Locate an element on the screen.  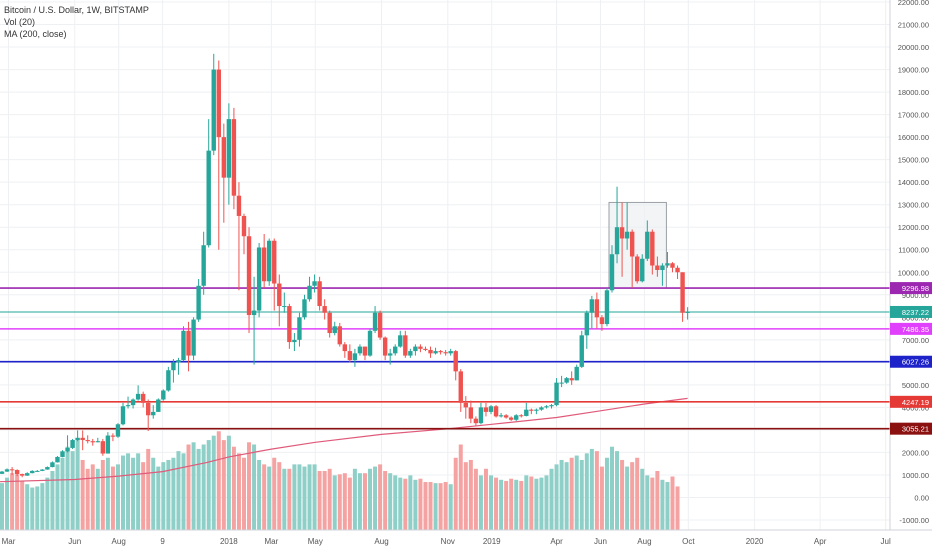
x-tick-label-10: Apr is located at coordinates (556, 541).